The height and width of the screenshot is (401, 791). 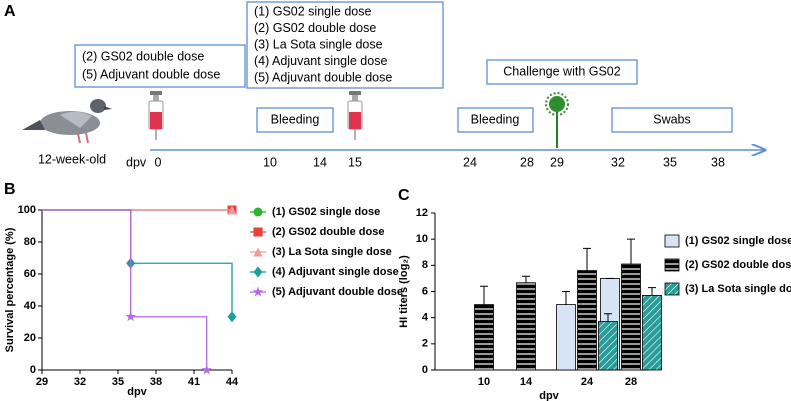 I want to click on box-text: (1) GS02 single dose, so click(x=312, y=11).